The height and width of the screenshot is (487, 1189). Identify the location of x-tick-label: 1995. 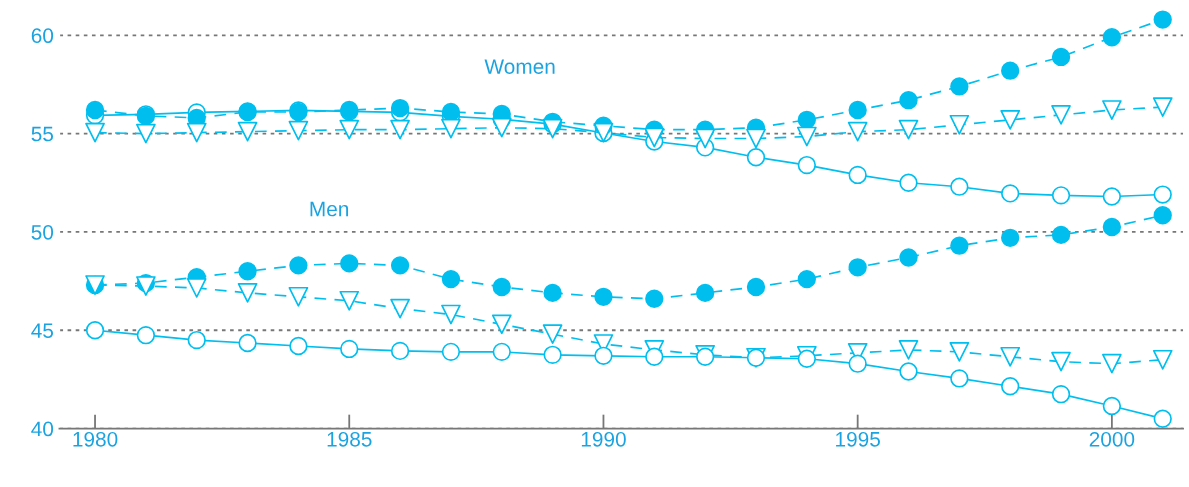
(858, 439).